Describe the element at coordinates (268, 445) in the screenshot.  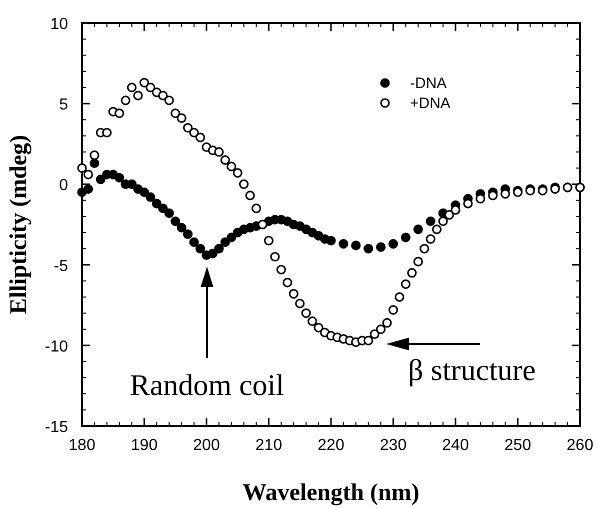
I see `x-tick-label: 210` at that location.